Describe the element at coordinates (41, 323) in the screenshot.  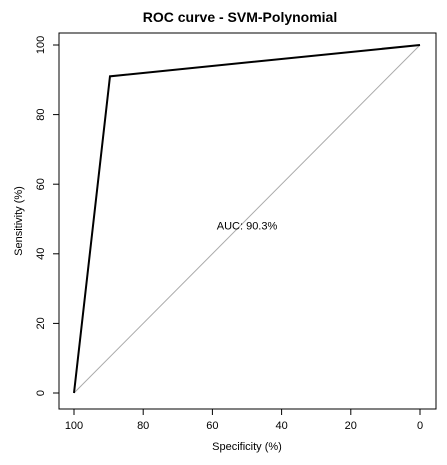
I see `y-tick-label: 20` at that location.